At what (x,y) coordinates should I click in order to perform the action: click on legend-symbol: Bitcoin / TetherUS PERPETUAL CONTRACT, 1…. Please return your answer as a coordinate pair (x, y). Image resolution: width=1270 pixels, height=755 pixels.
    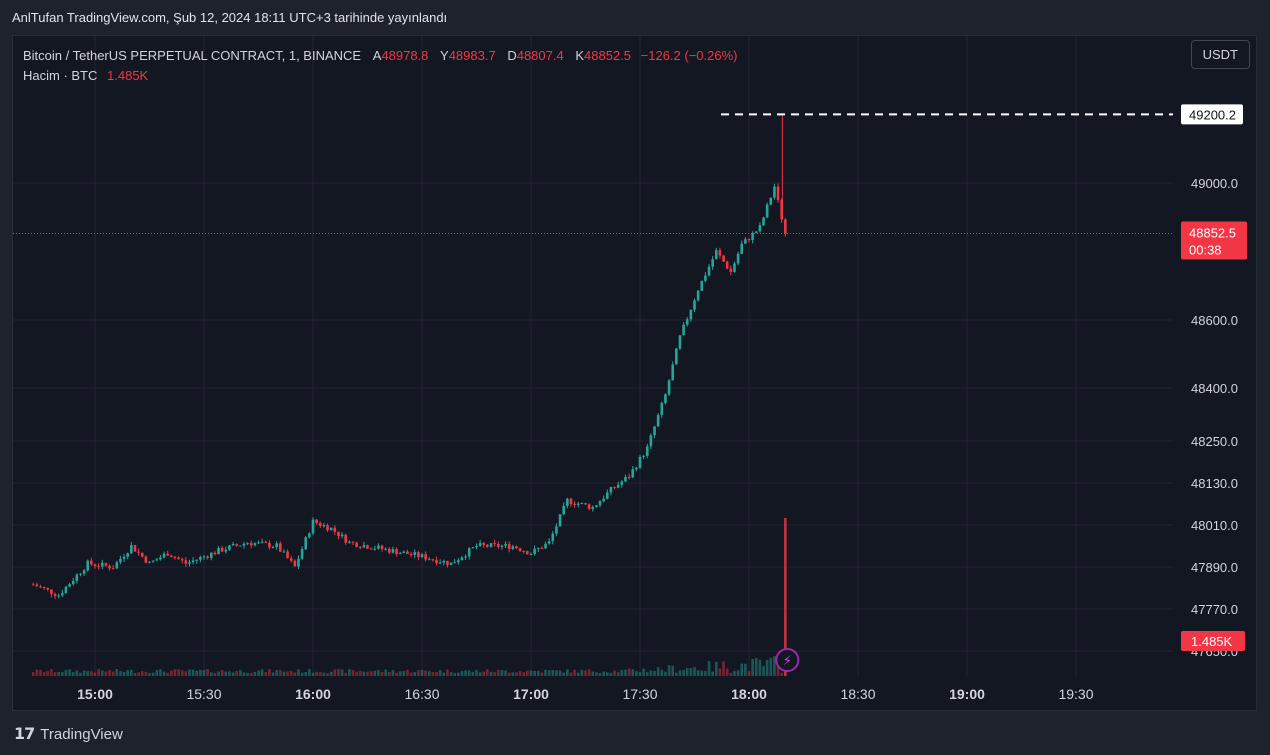
    Looking at the image, I should click on (192, 55).